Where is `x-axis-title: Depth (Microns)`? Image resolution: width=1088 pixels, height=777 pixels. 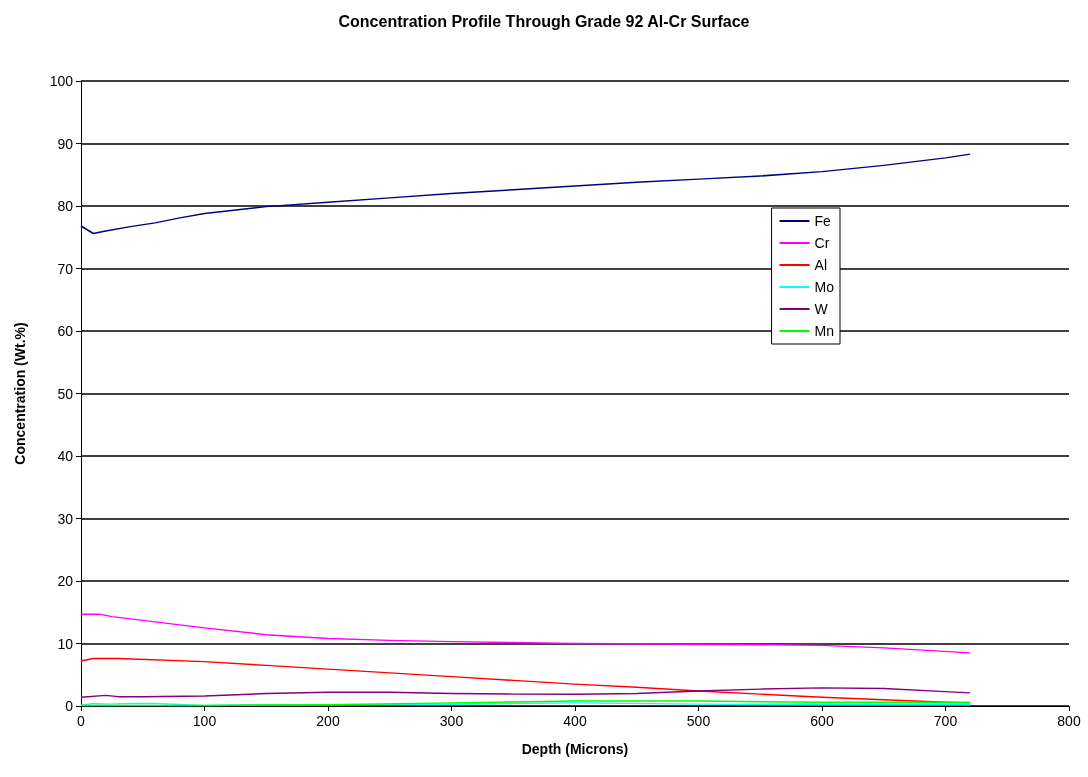
x-axis-title: Depth (Microns) is located at coordinates (575, 749).